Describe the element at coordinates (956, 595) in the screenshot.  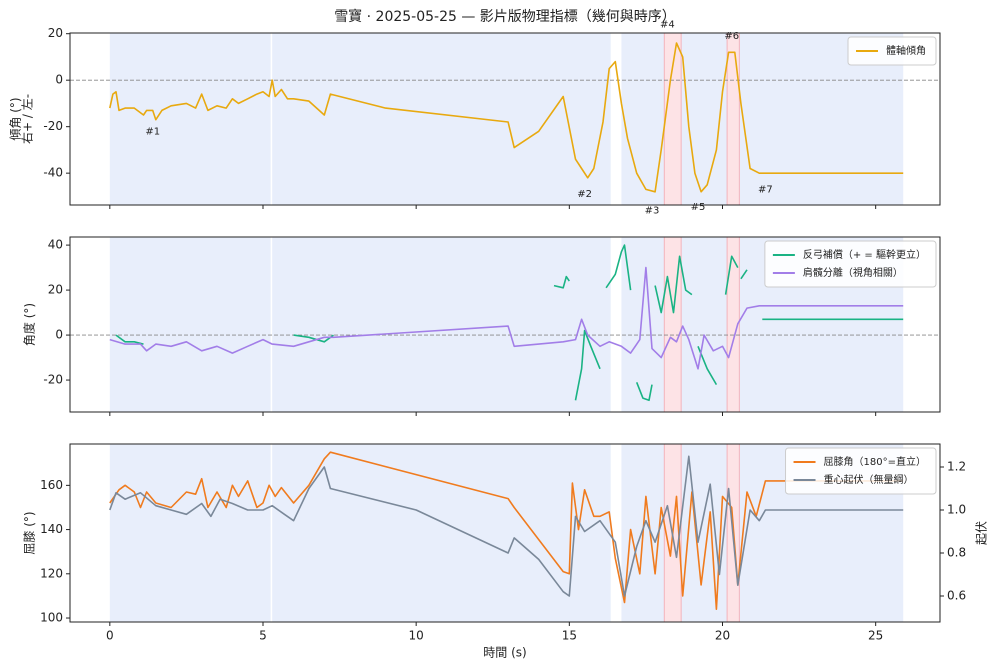
I see `y2-tick-label: 0.6` at that location.